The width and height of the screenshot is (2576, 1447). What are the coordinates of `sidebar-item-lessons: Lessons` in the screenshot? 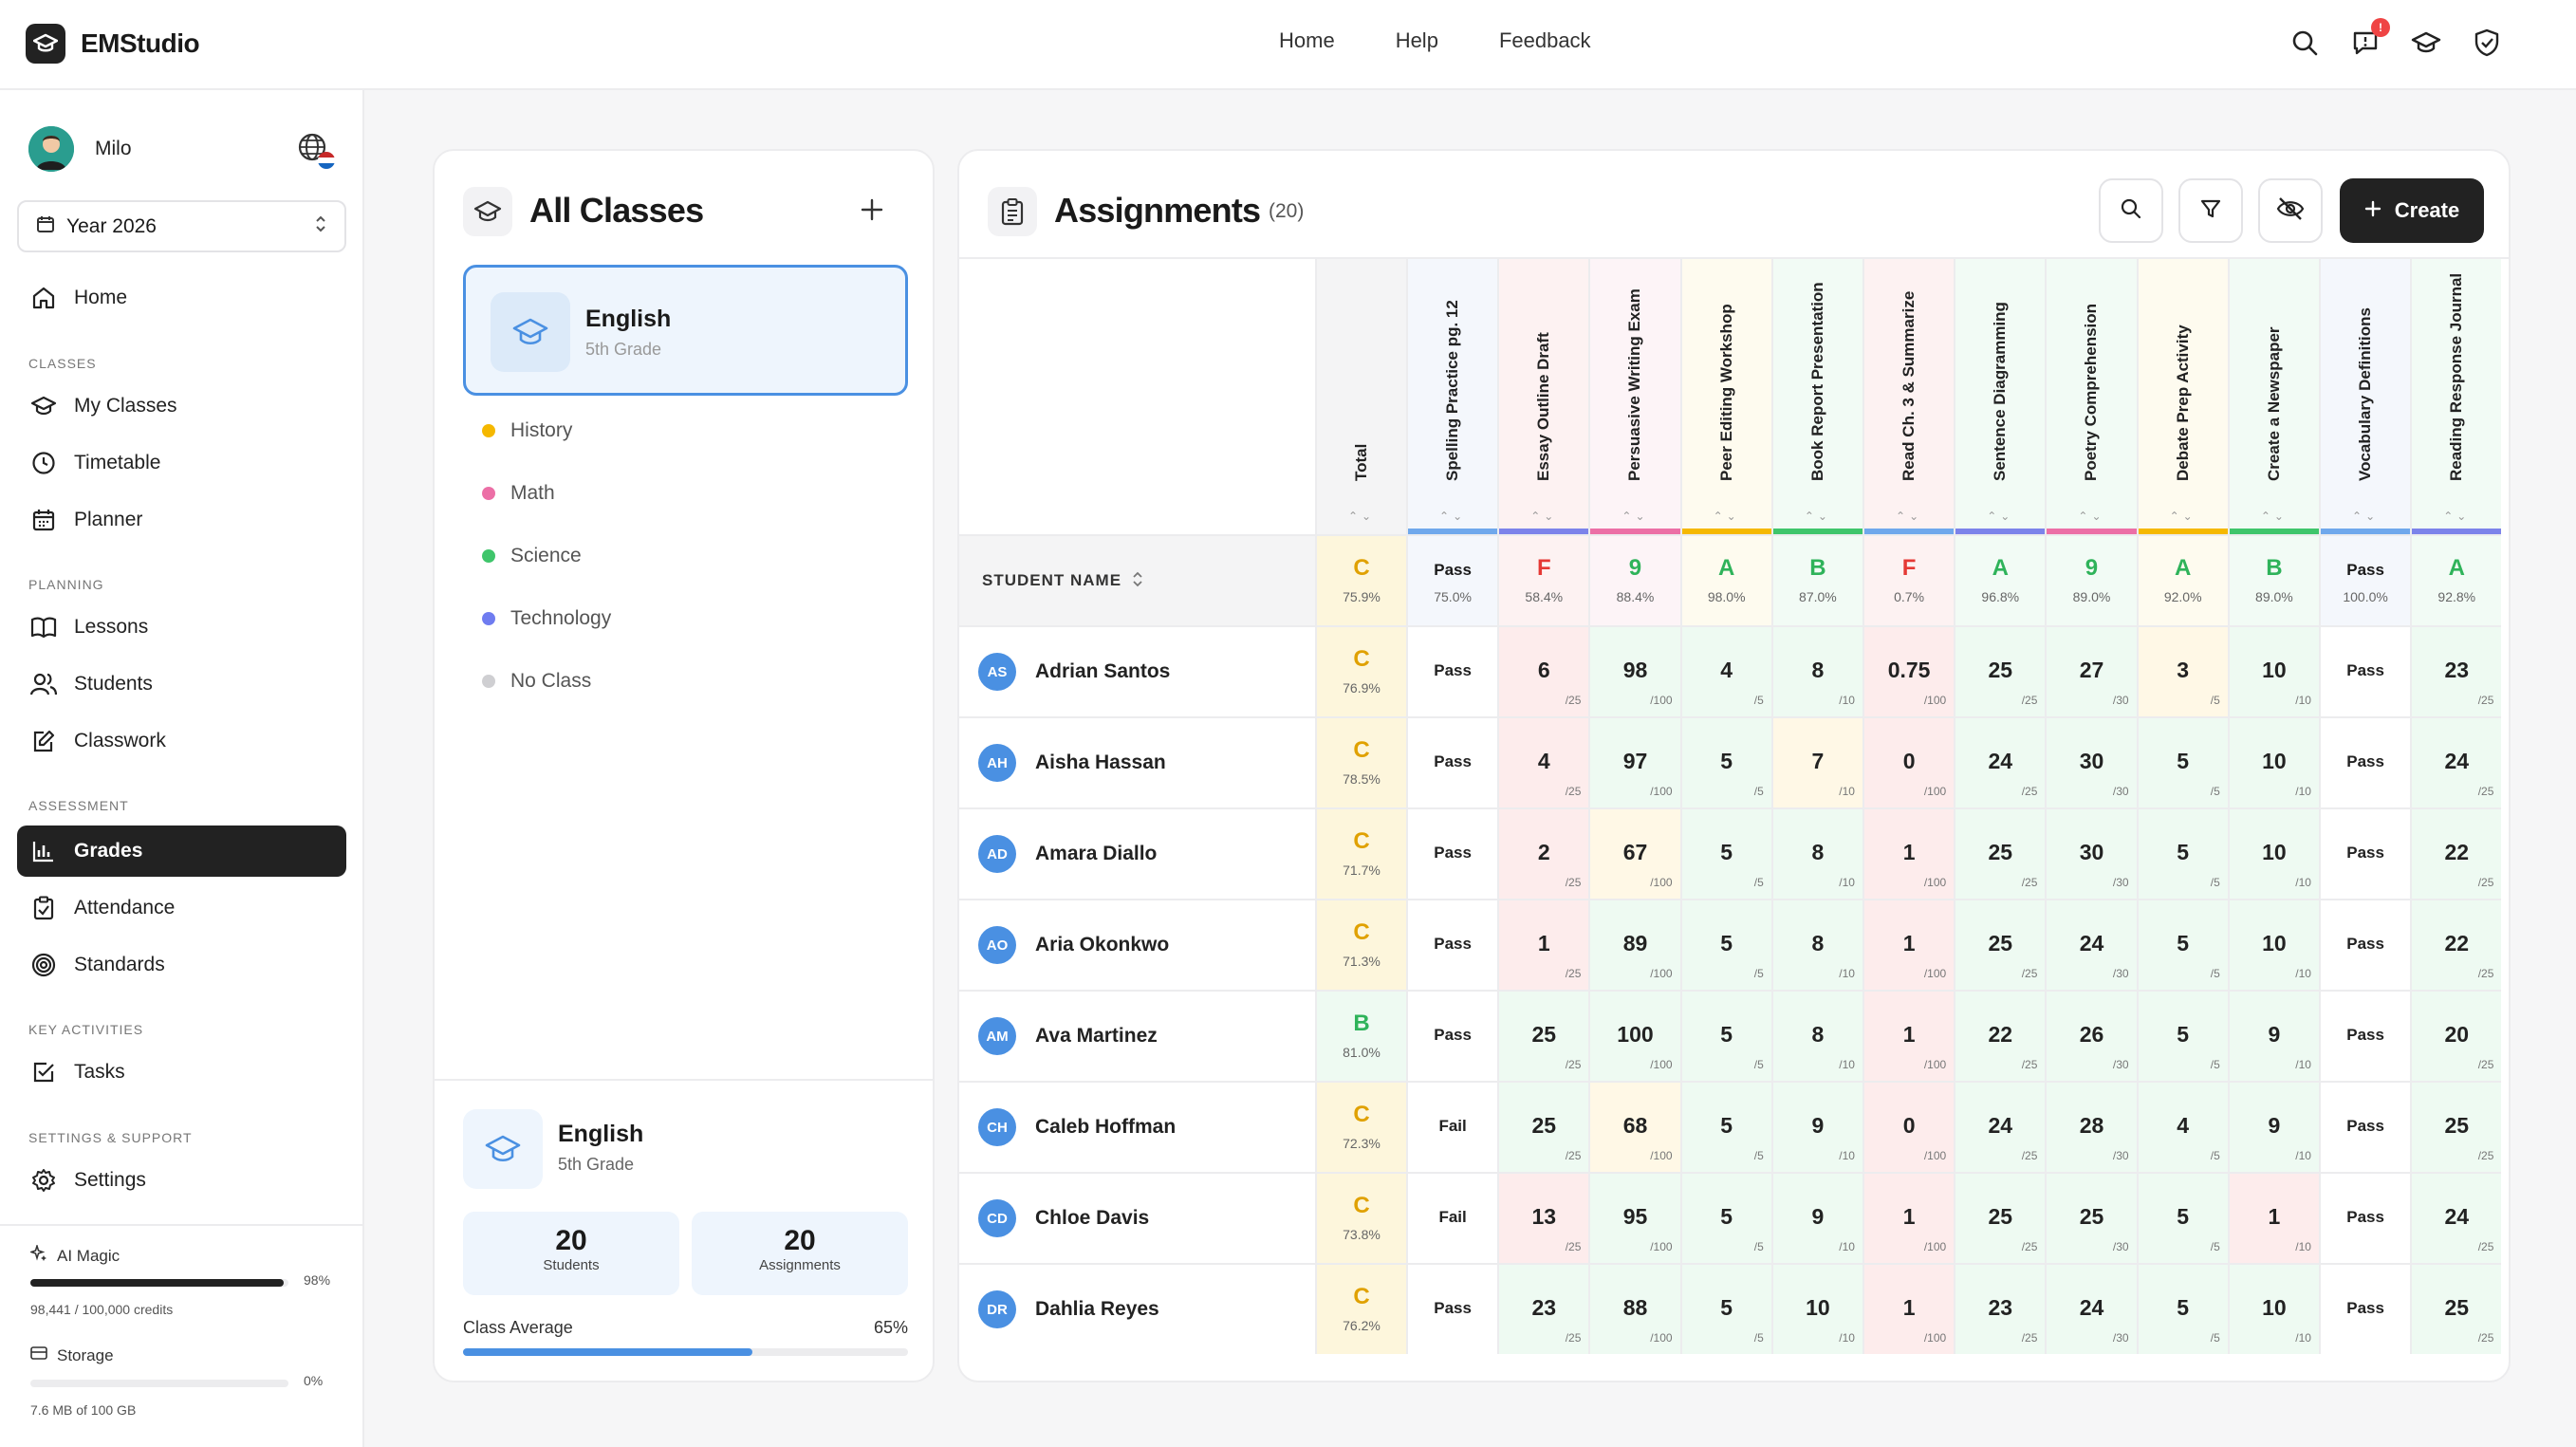 It's located at (181, 628).